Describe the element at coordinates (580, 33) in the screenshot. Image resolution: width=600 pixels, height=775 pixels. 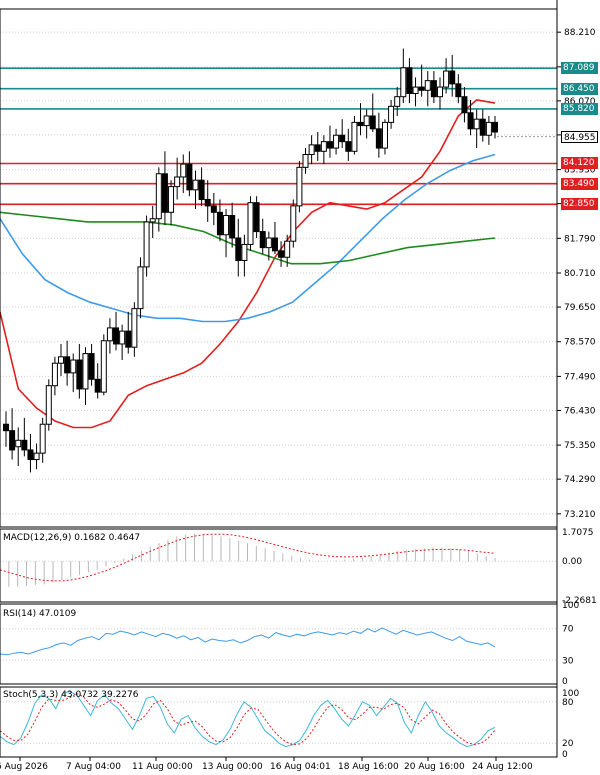
I see `price-tick-label: 88.210` at that location.